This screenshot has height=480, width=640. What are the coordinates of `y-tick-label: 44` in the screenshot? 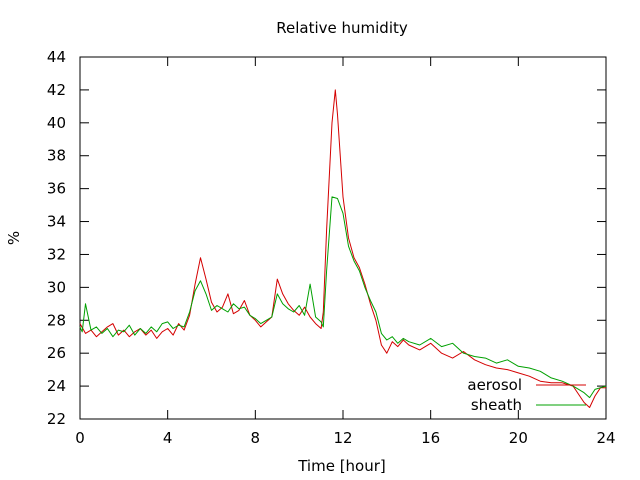 It's located at (56, 57).